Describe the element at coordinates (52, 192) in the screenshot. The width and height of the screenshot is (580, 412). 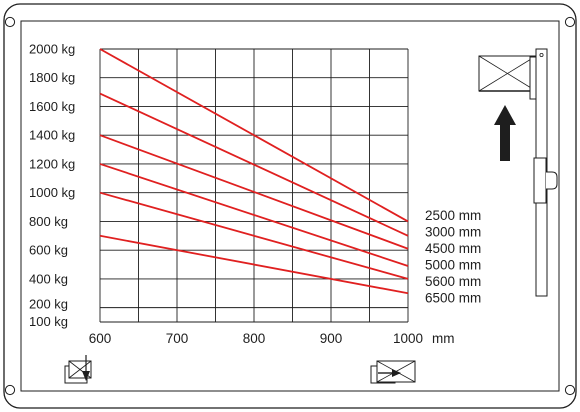
I see `y-tick-label: 1000 kg` at that location.